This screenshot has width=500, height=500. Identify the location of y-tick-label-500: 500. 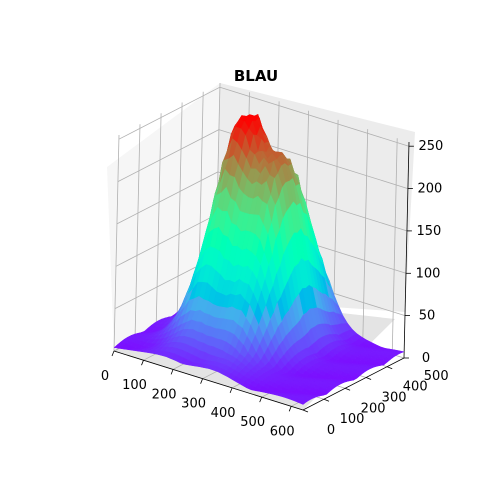
(436, 376).